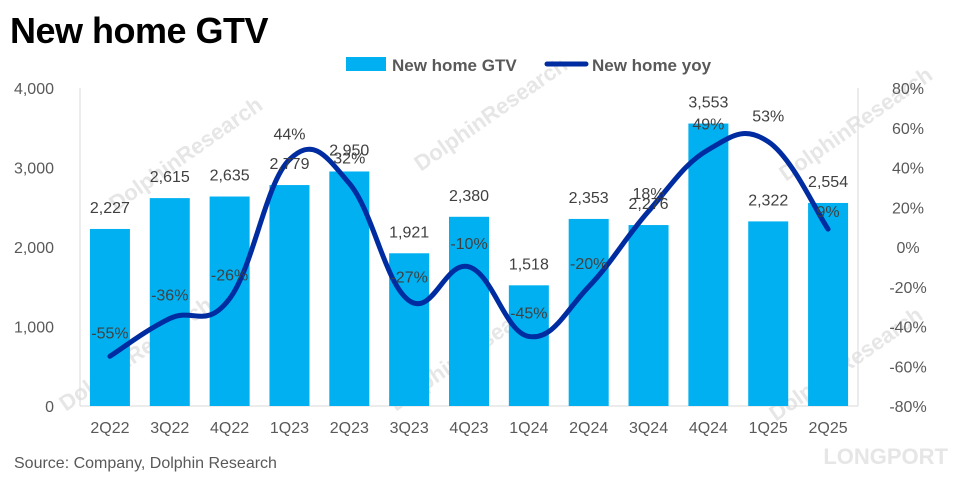  I want to click on yoy-value-label: 53%, so click(768, 117).